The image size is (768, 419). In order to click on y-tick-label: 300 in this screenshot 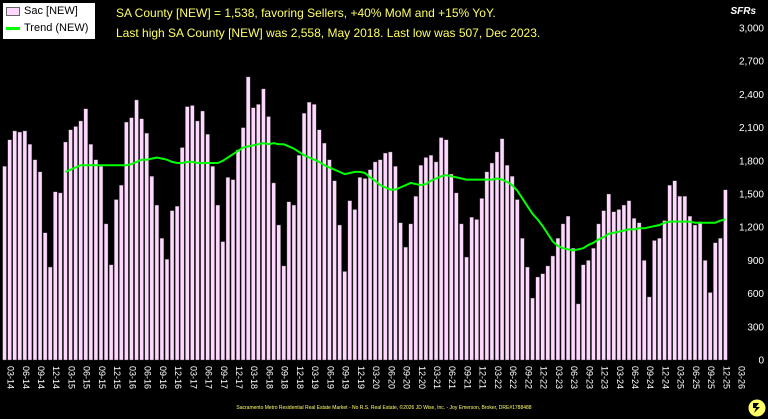, I will do `click(755, 327)`.